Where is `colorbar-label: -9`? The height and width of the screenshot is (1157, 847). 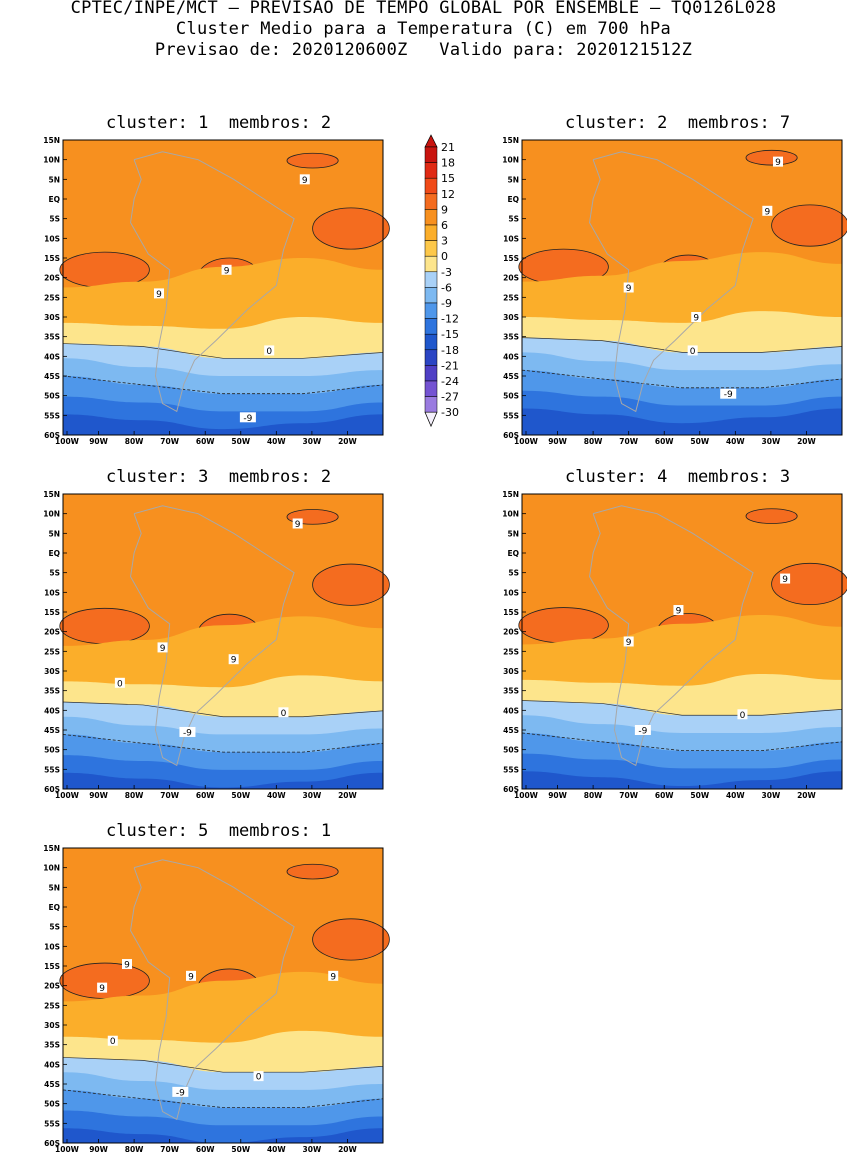 colorbar-label: -9 is located at coordinates (446, 303).